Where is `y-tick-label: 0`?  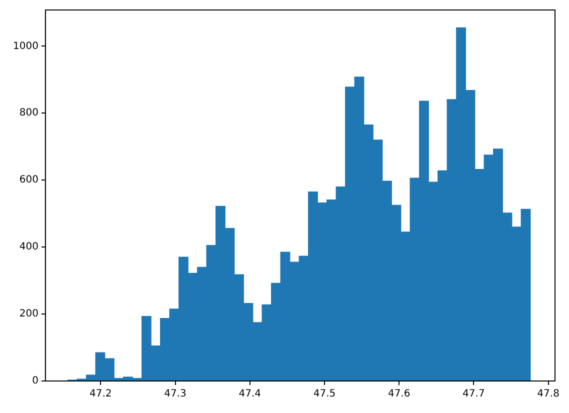
y-tick-label: 0 is located at coordinates (35, 381).